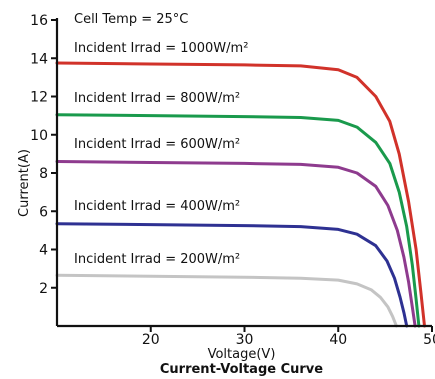 This screenshot has height=379, width=435. I want to click on x-axis-title: Voltage(V), so click(242, 354).